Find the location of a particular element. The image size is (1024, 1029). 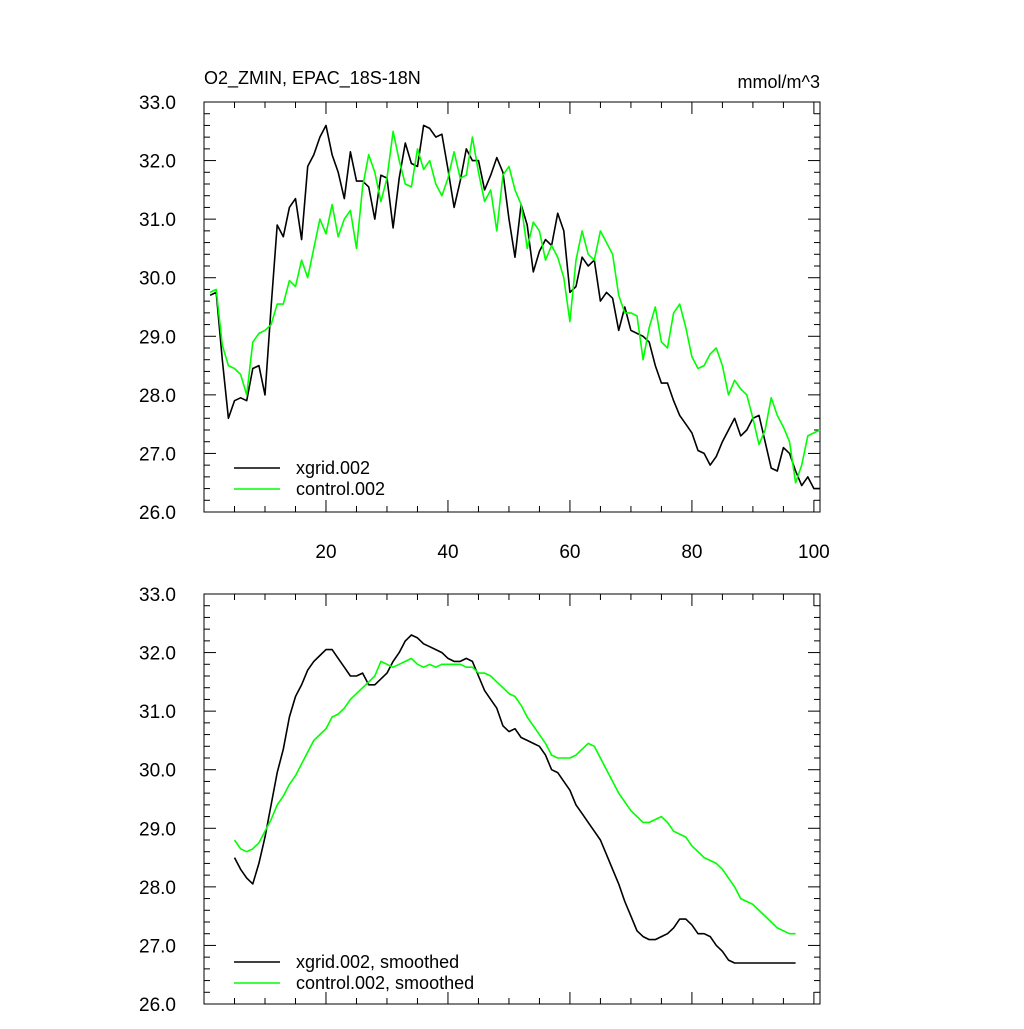

legend-label: control.002, smoothed is located at coordinates (385, 983).